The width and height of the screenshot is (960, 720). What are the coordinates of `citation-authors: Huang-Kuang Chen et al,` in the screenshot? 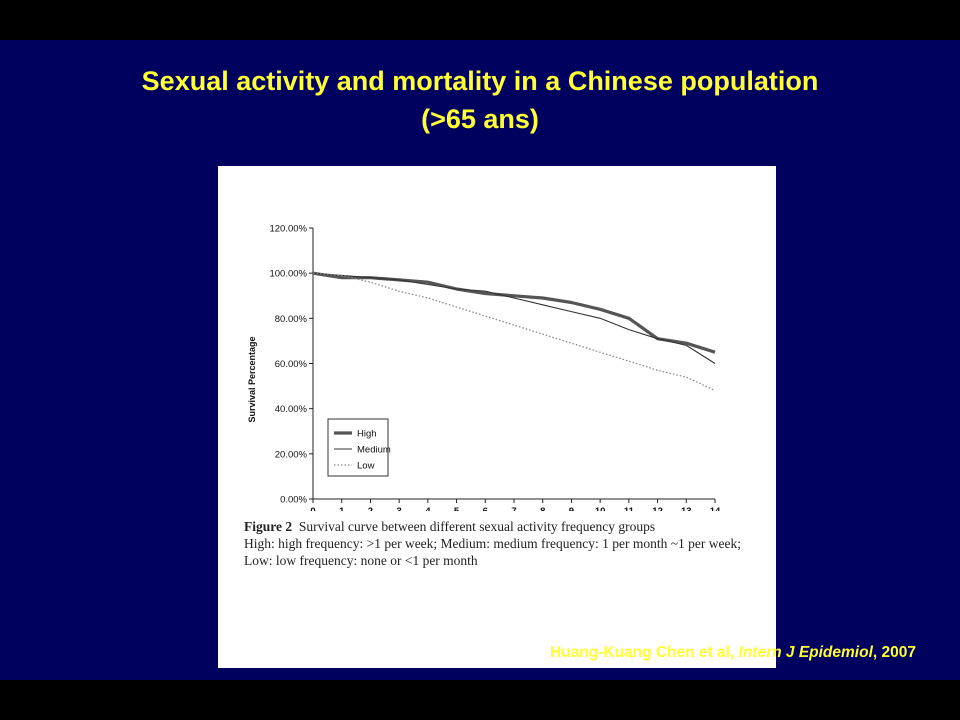 It's located at (644, 652).